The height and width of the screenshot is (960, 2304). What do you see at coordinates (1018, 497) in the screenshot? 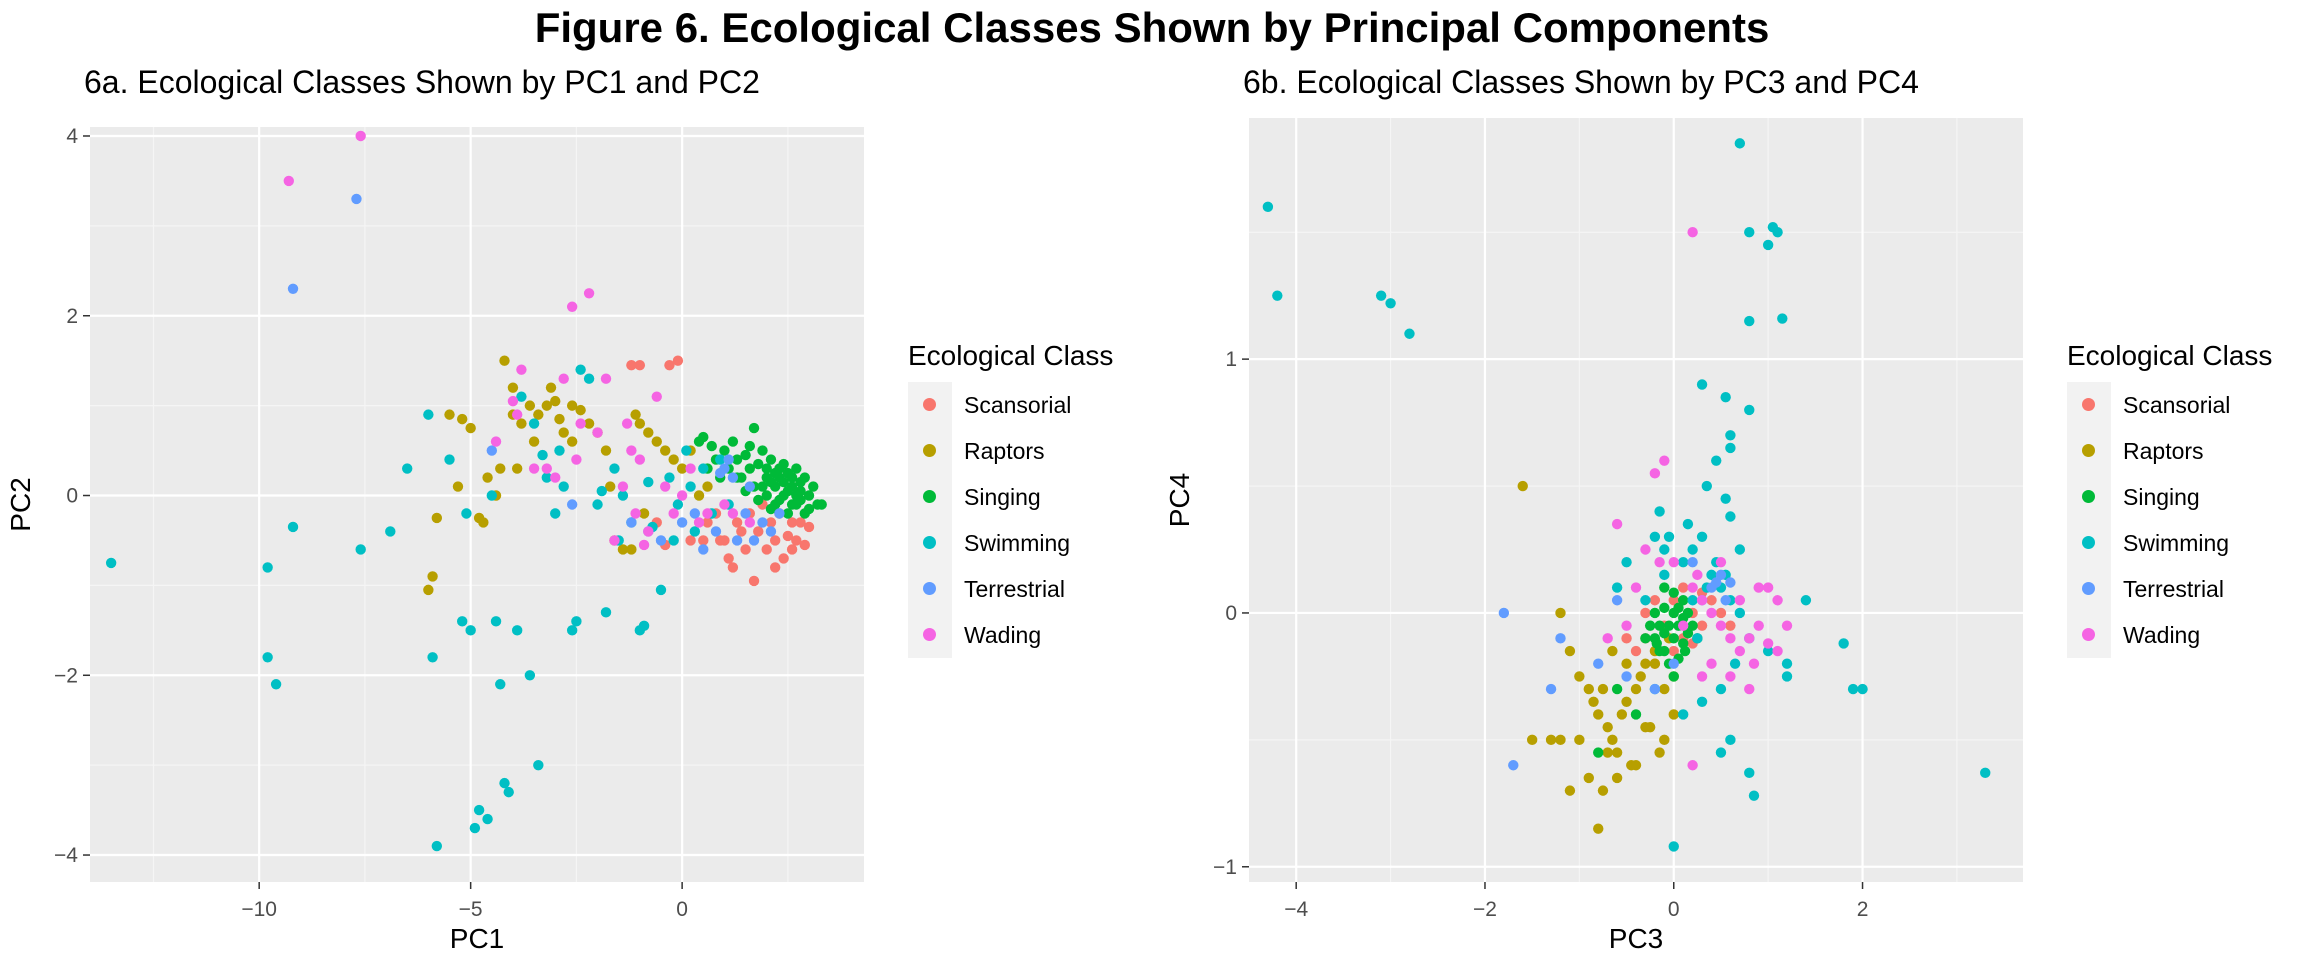
I see `legend-item-singing: Singing` at bounding box center [1018, 497].